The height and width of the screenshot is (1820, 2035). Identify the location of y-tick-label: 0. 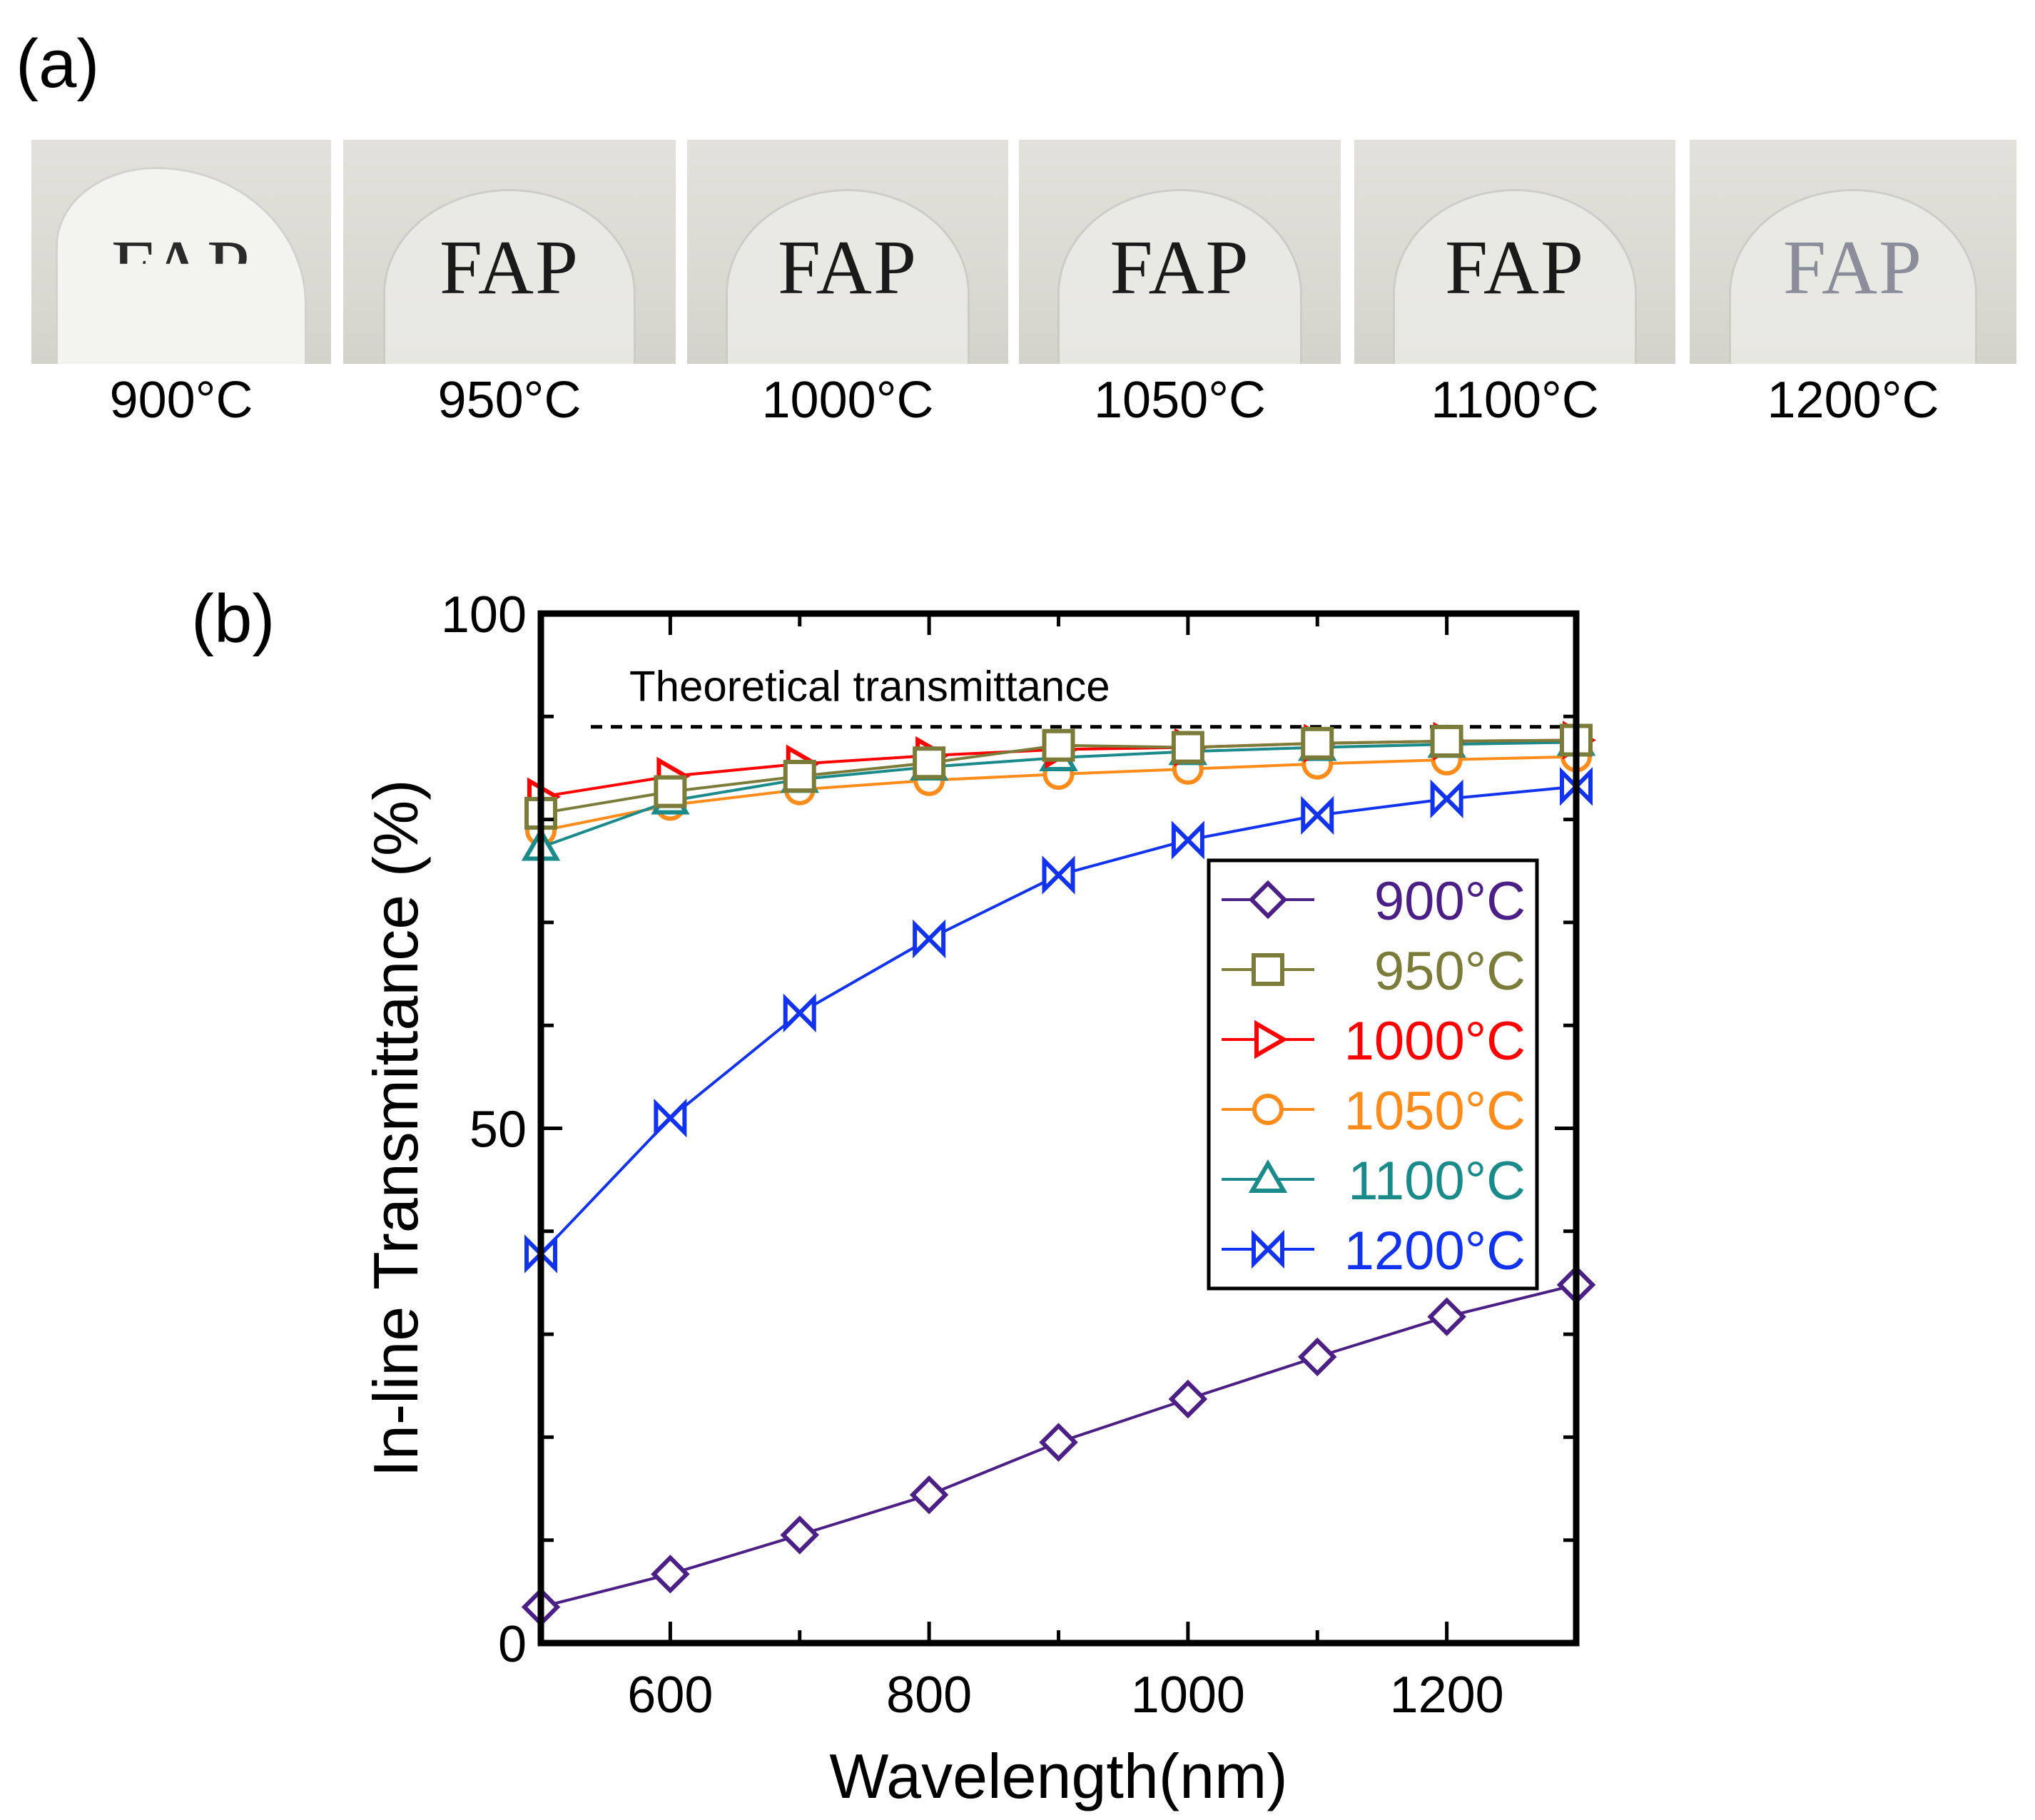
(512, 1644).